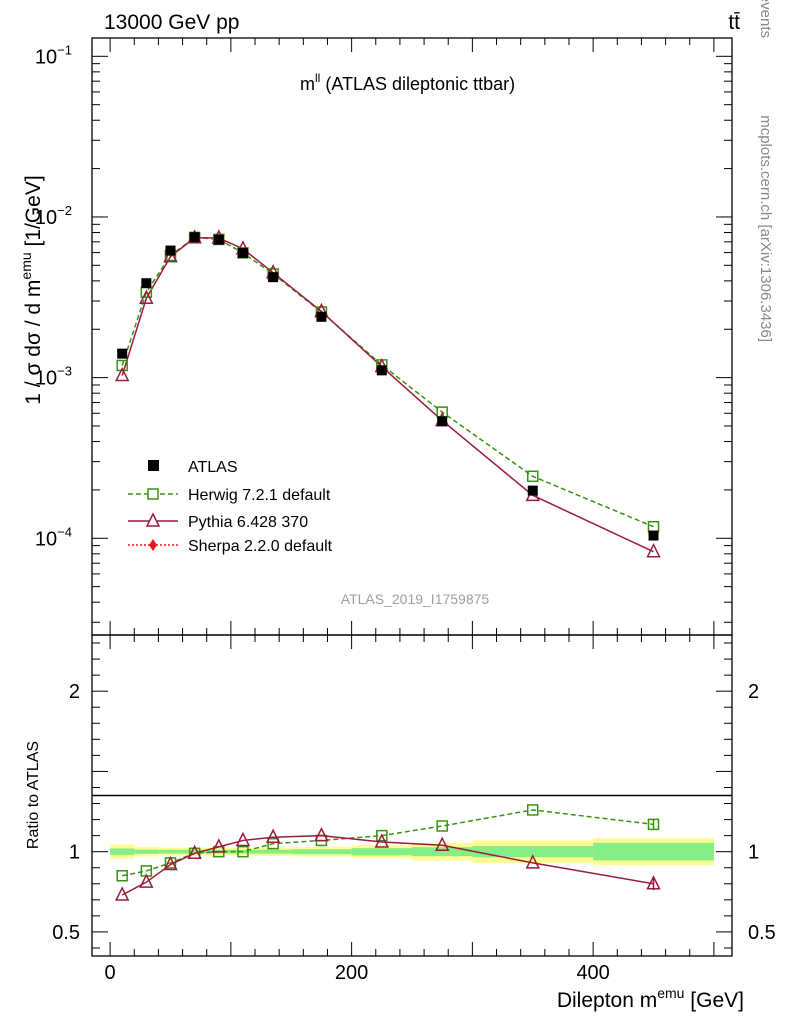 Image resolution: width=786 pixels, height=1024 pixels. Describe the element at coordinates (110, 973) in the screenshot. I see `x-tick-label: 0` at that location.